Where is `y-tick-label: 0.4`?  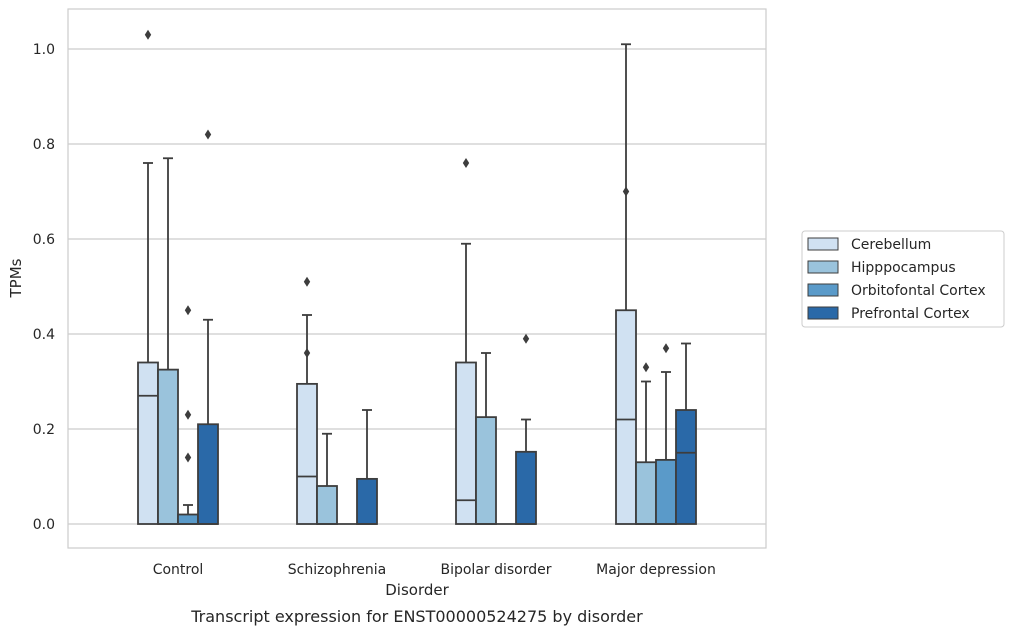
y-tick-label: 0.4 is located at coordinates (44, 335).